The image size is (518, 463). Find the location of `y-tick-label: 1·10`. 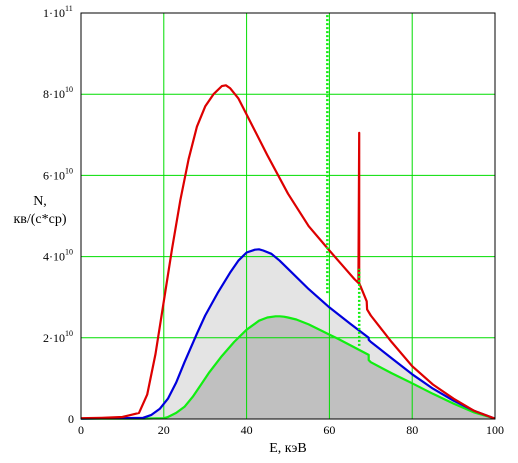

y-tick-label: 1·10 is located at coordinates (54, 13).